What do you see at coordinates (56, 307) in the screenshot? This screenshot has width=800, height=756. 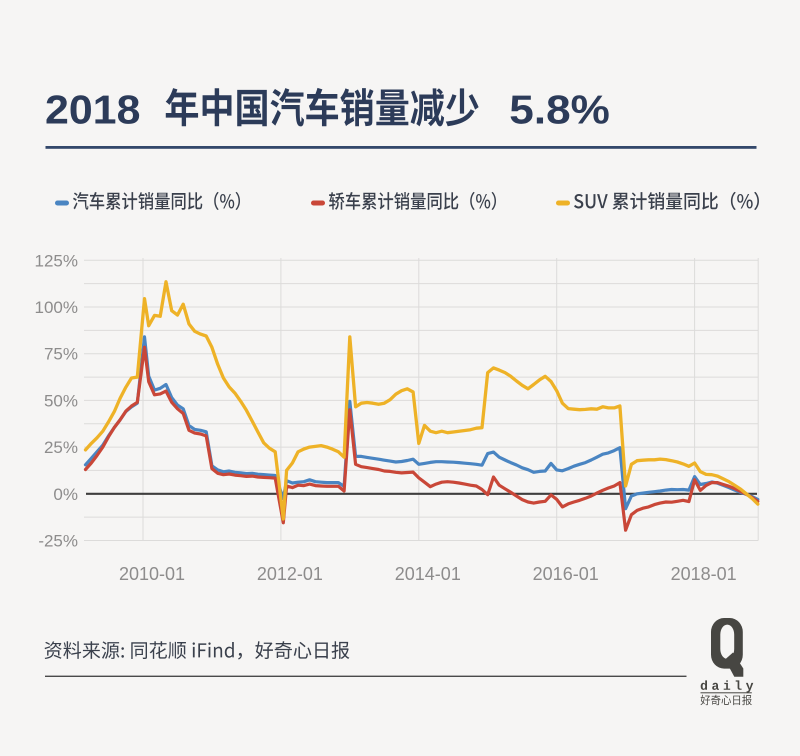 I see `svg-text: 100%` at bounding box center [56, 307].